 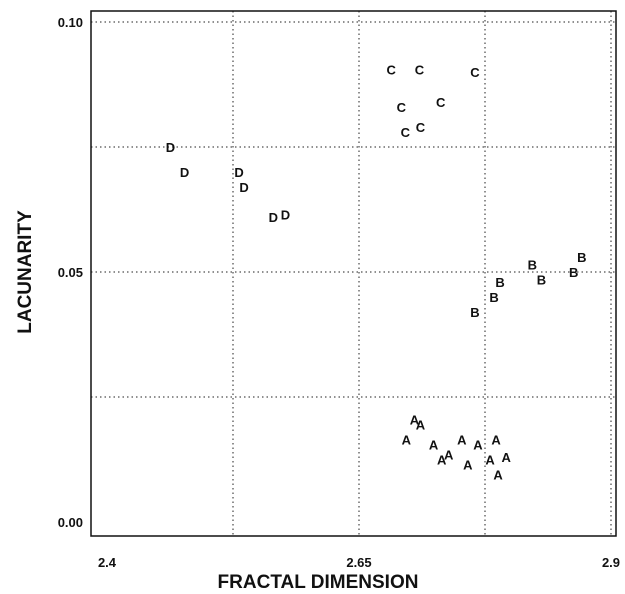 I want to click on y-axis-title: LACUNARITY, so click(x=25, y=272).